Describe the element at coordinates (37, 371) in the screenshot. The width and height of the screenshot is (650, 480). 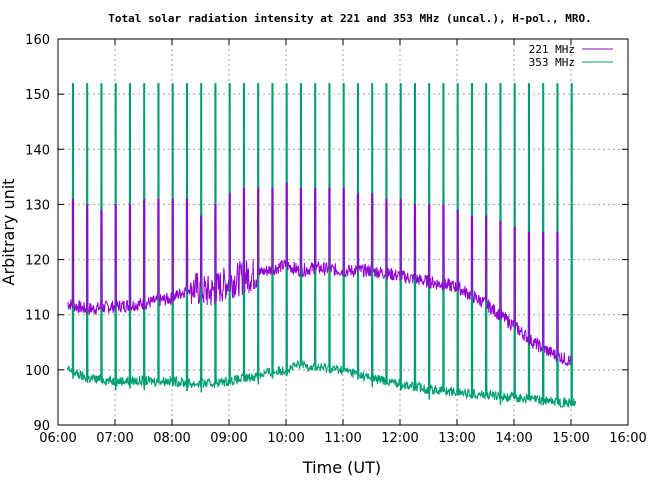
I see `y-tick-label: 100` at that location.